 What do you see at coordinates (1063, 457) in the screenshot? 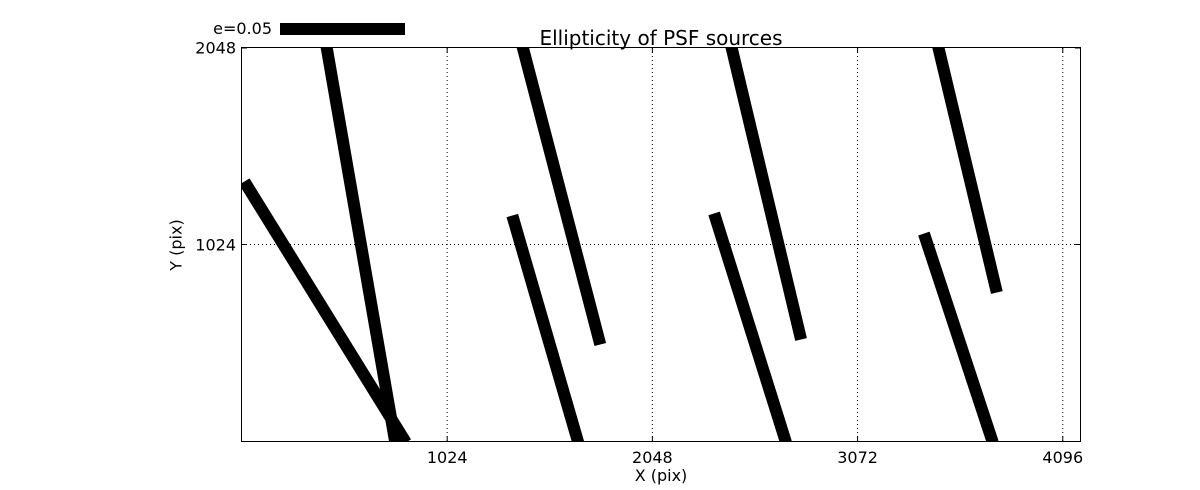
I see `x-tick-label: 4096` at bounding box center [1063, 457].